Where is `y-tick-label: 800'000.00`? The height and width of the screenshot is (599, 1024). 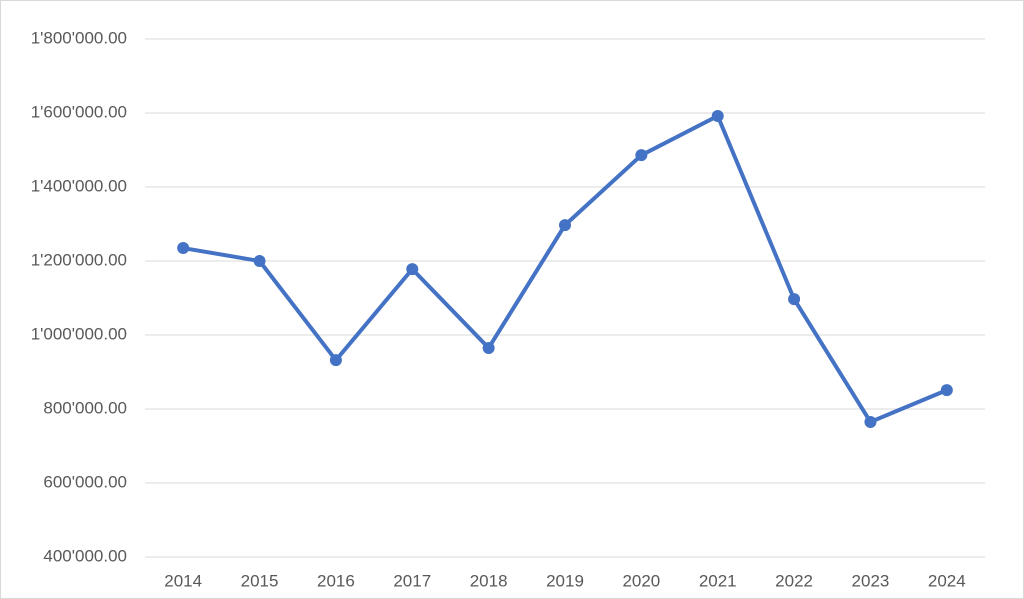
y-tick-label: 800'000.00 is located at coordinates (85, 407).